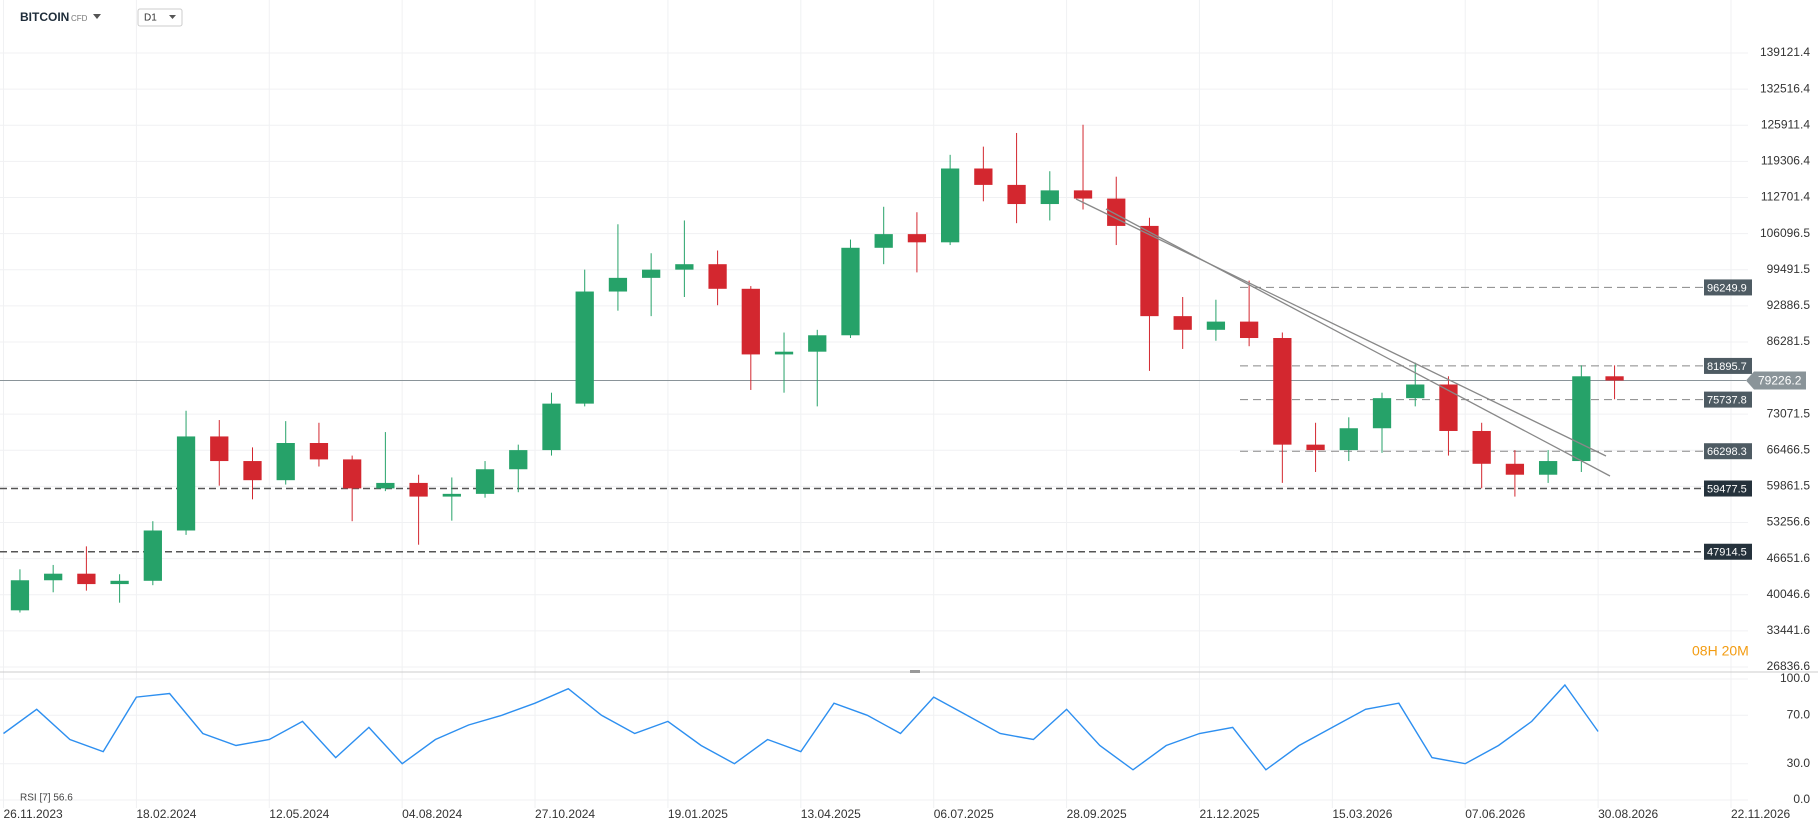 This screenshot has width=1818, height=831. What do you see at coordinates (1720, 651) in the screenshot?
I see `countdown: 08H 20M` at bounding box center [1720, 651].